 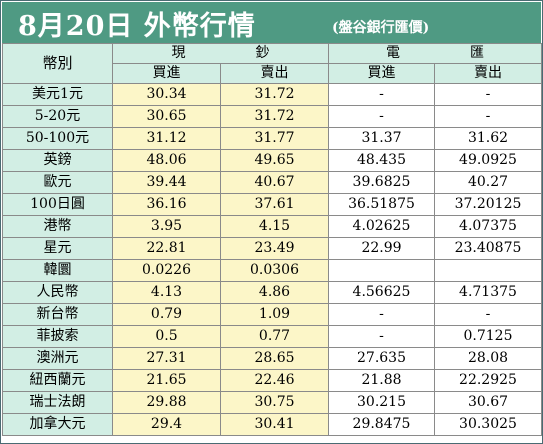 I want to click on cash-buy-value: 27.31, so click(x=166, y=358).